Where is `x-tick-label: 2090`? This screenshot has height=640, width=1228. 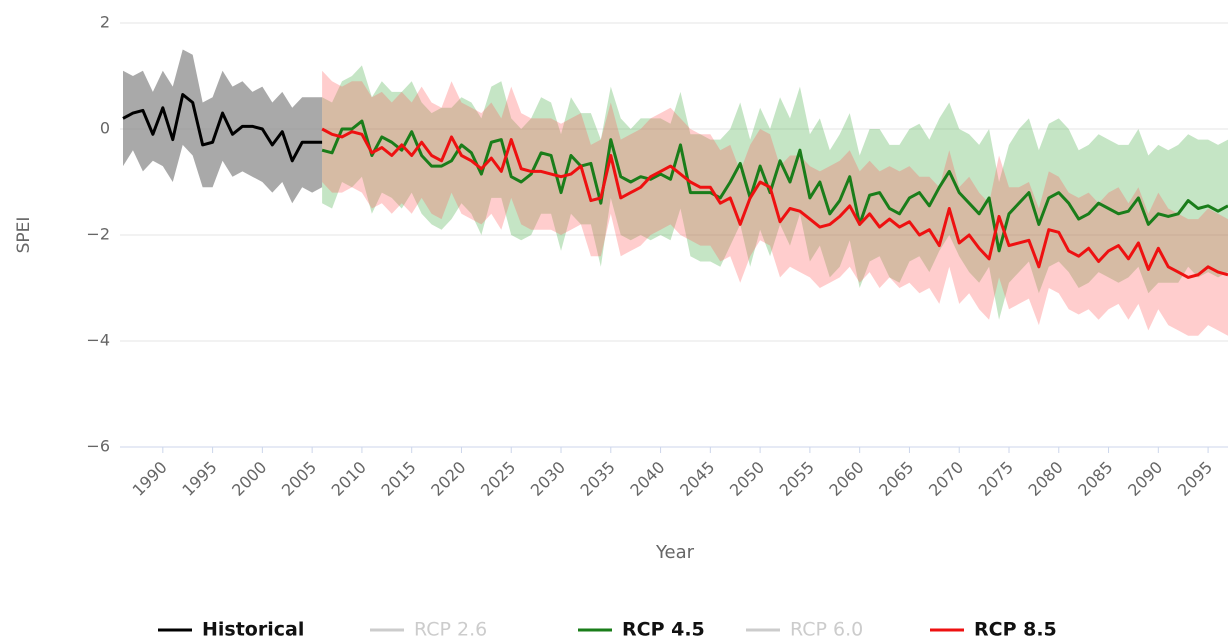
x-tick-label: 2090 is located at coordinates (1145, 479).